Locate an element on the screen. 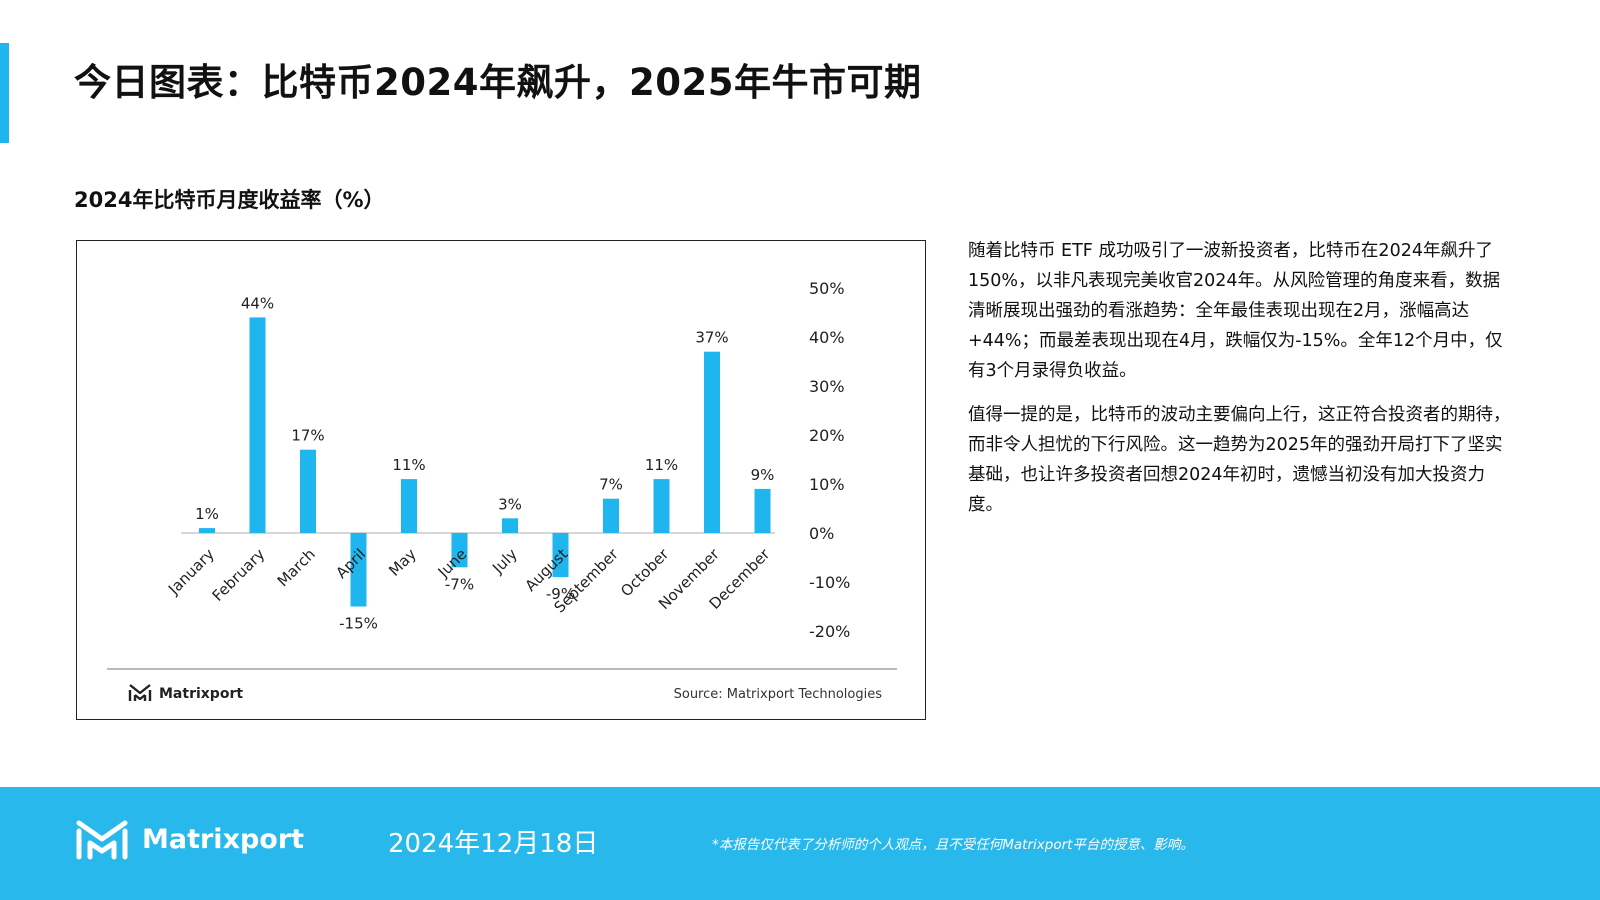  bar-april is located at coordinates (358, 570).